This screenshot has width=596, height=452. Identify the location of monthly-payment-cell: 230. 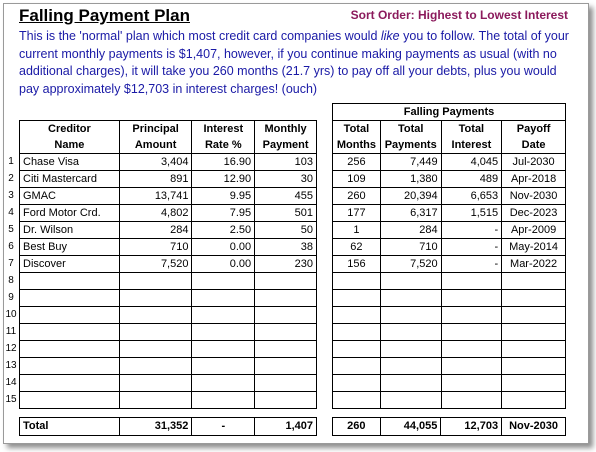
(285, 264).